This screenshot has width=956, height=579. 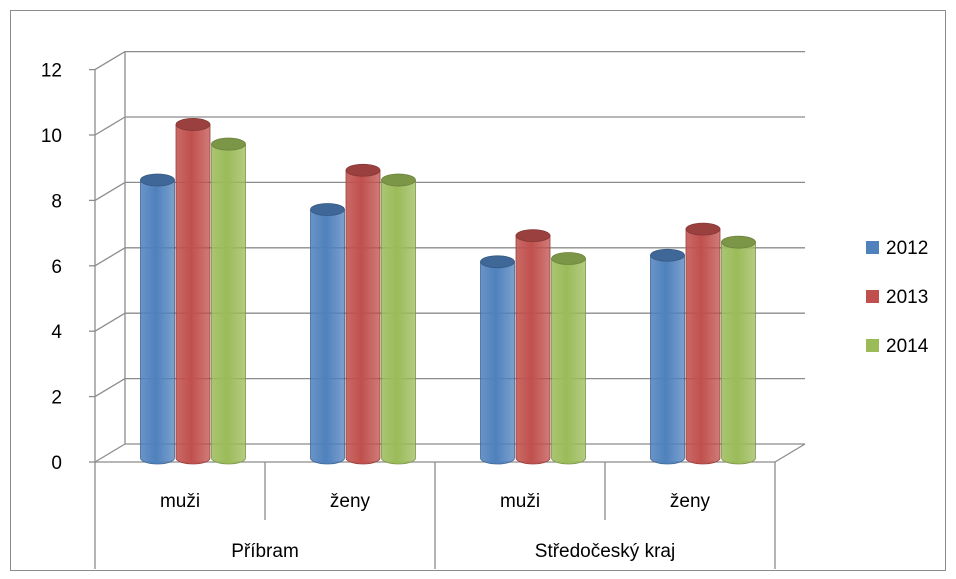 What do you see at coordinates (605, 551) in the screenshot?
I see `x-group-label: Středočeský kraj` at bounding box center [605, 551].